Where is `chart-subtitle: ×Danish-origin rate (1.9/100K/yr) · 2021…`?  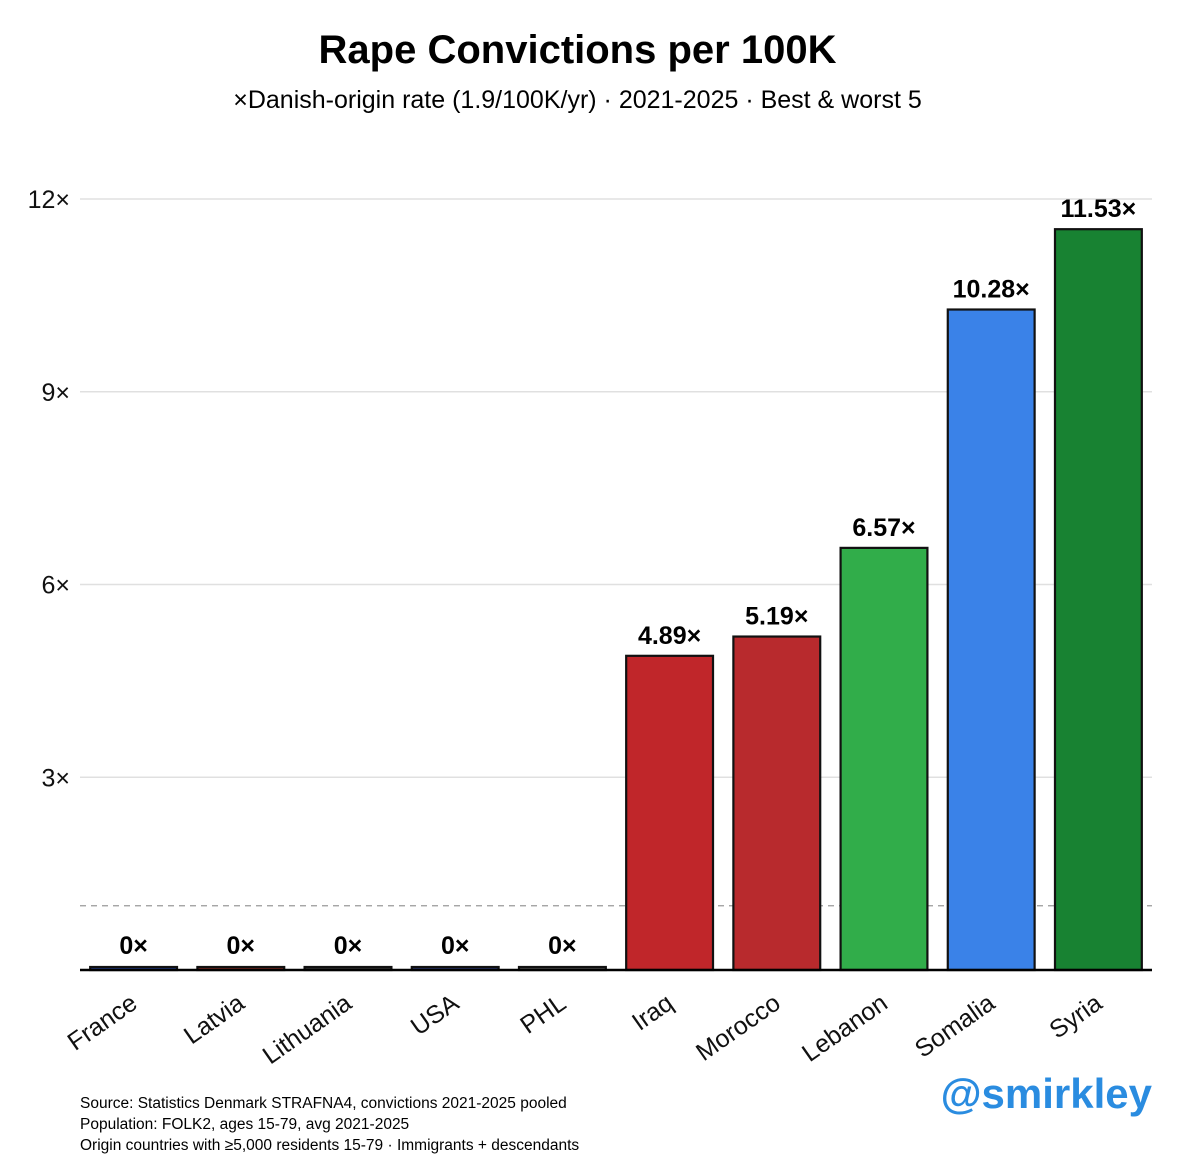
chart-subtitle: ×Danish-origin rate (1.9/100K/yr) · 2021… is located at coordinates (577, 100).